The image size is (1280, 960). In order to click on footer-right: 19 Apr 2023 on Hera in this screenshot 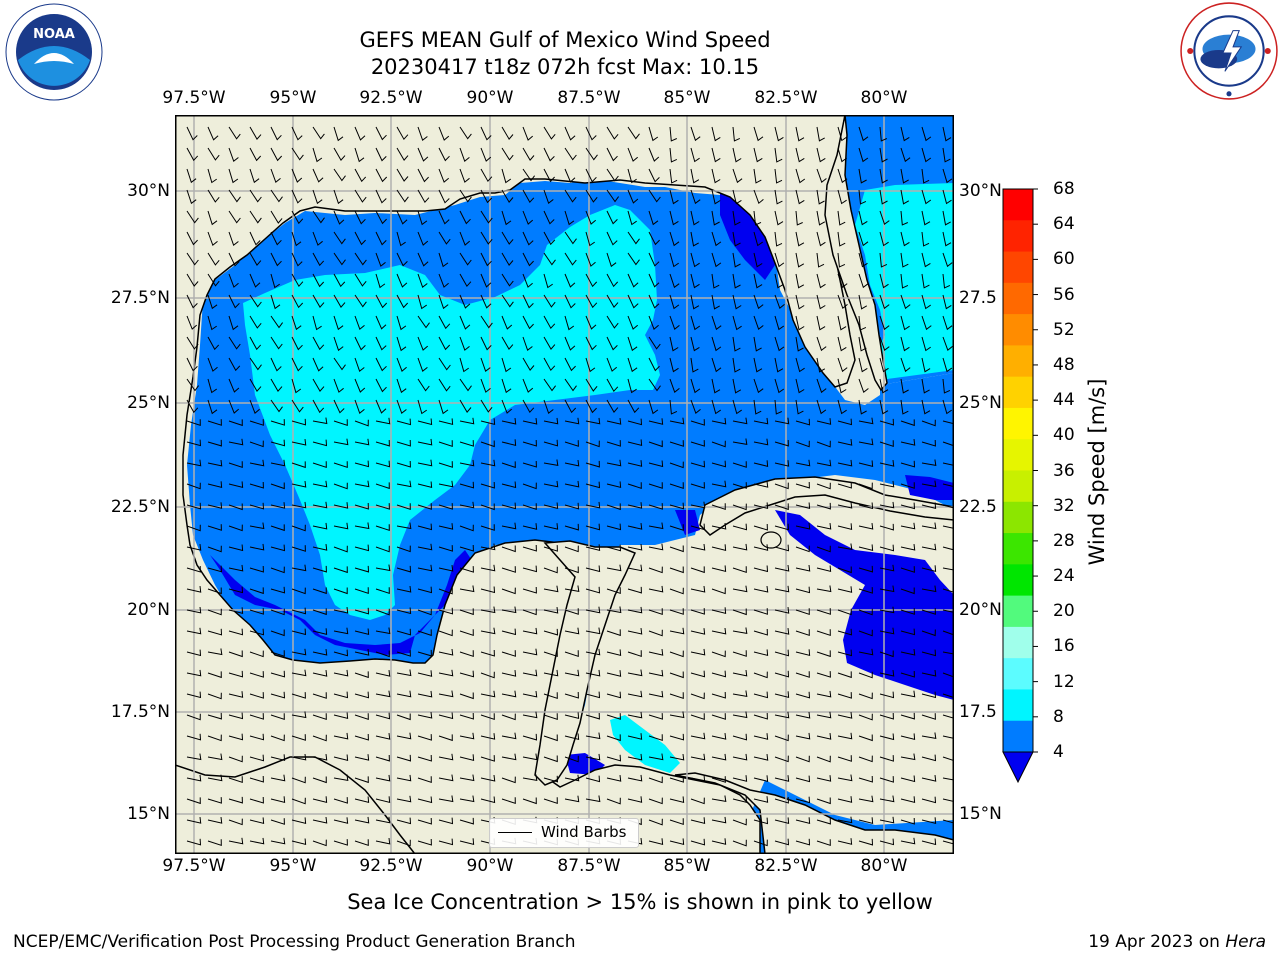, I will do `click(1177, 942)`.